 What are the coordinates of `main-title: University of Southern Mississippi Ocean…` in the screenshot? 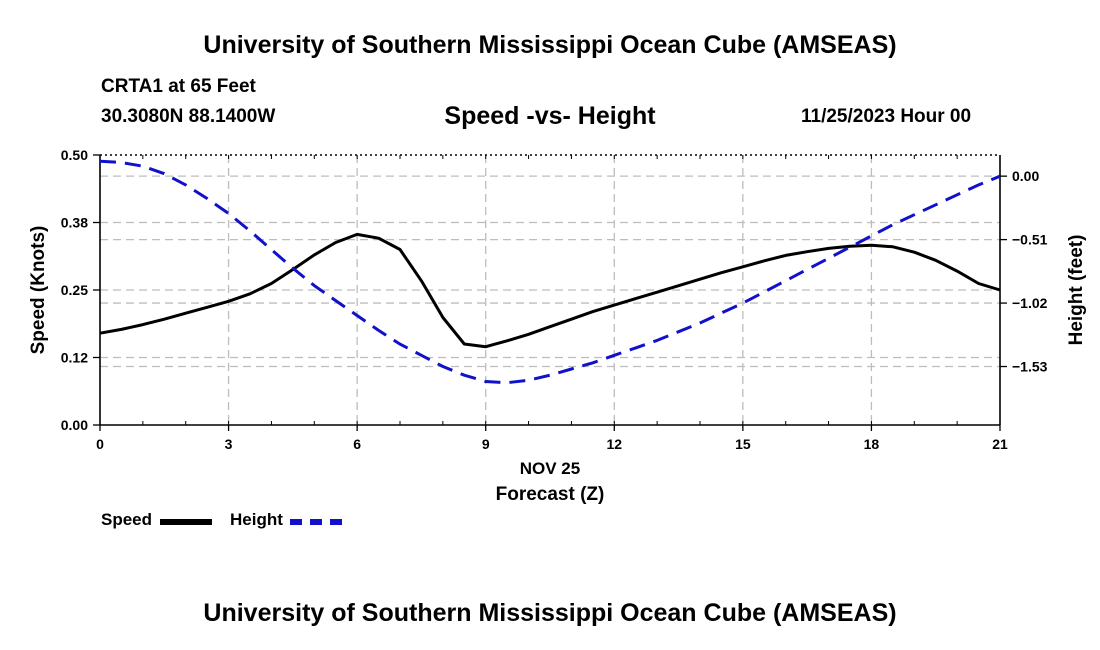 It's located at (550, 45).